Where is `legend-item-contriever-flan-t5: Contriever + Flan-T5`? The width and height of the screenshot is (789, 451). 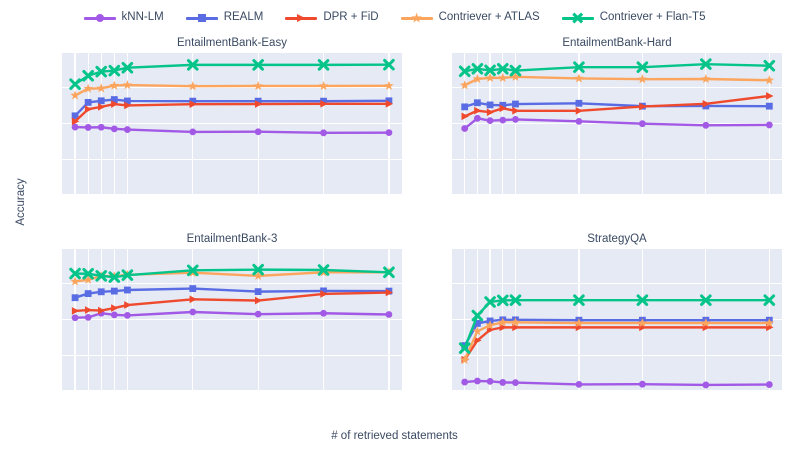 legend-item-contriever-flan-t5: Contriever + Flan-T5 is located at coordinates (633, 18).